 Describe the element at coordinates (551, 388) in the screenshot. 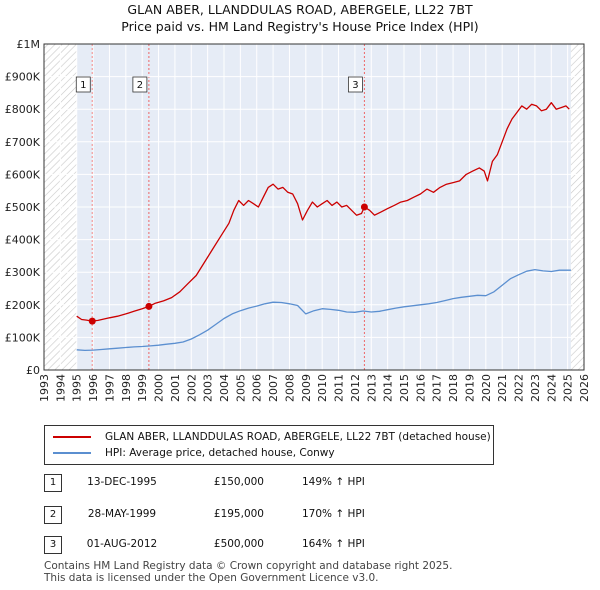

I see `x-tick-label: 2024` at that location.